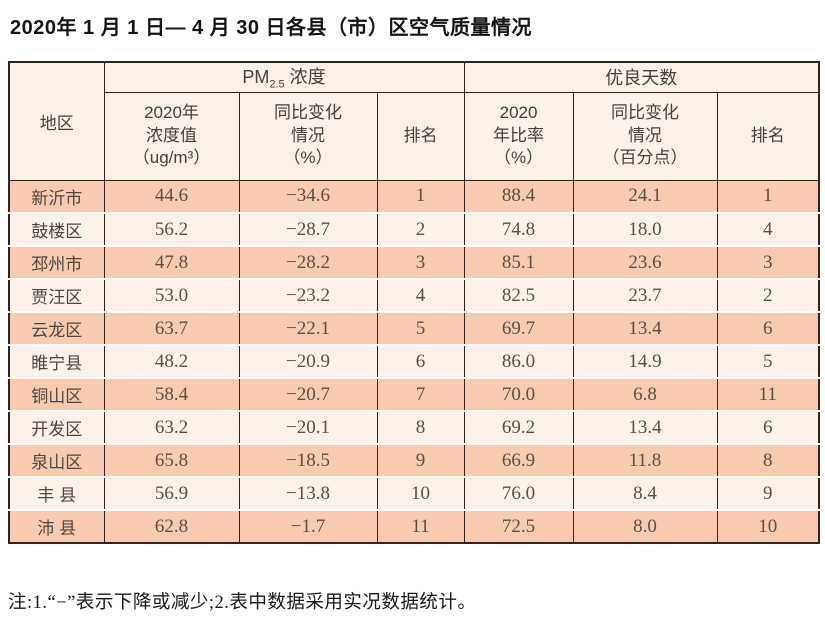 The image size is (825, 620). Describe the element at coordinates (420, 427) in the screenshot. I see `value-cell: 8` at that location.